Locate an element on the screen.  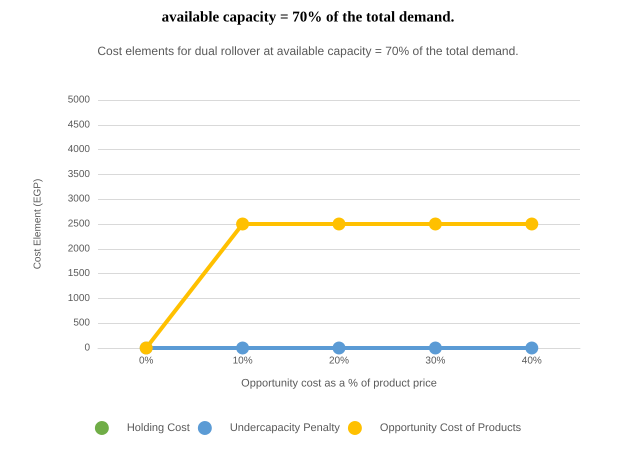
x-tick-label: 30% is located at coordinates (435, 361).